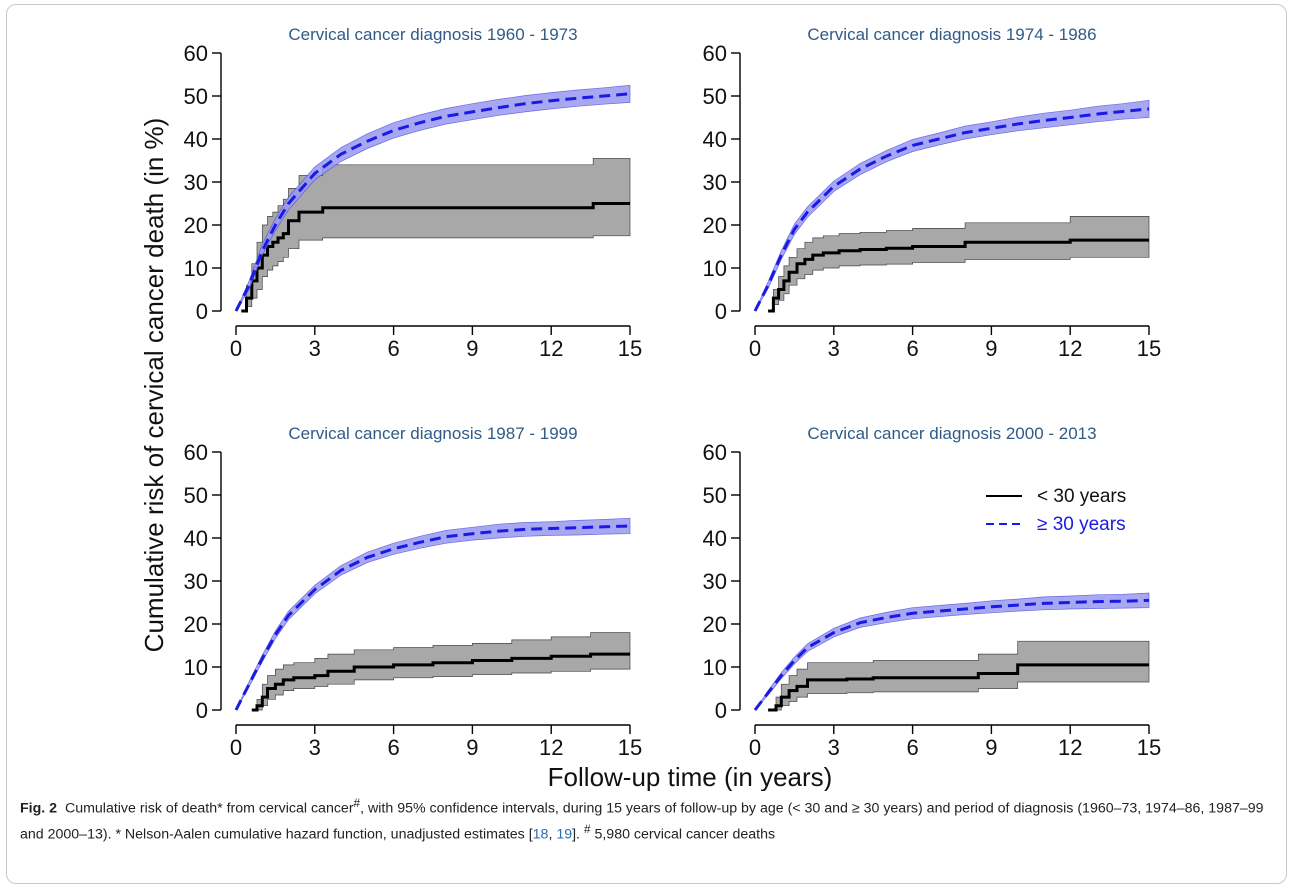  Describe the element at coordinates (357, 803) in the screenshot. I see `caption-sup-a: #` at that location.